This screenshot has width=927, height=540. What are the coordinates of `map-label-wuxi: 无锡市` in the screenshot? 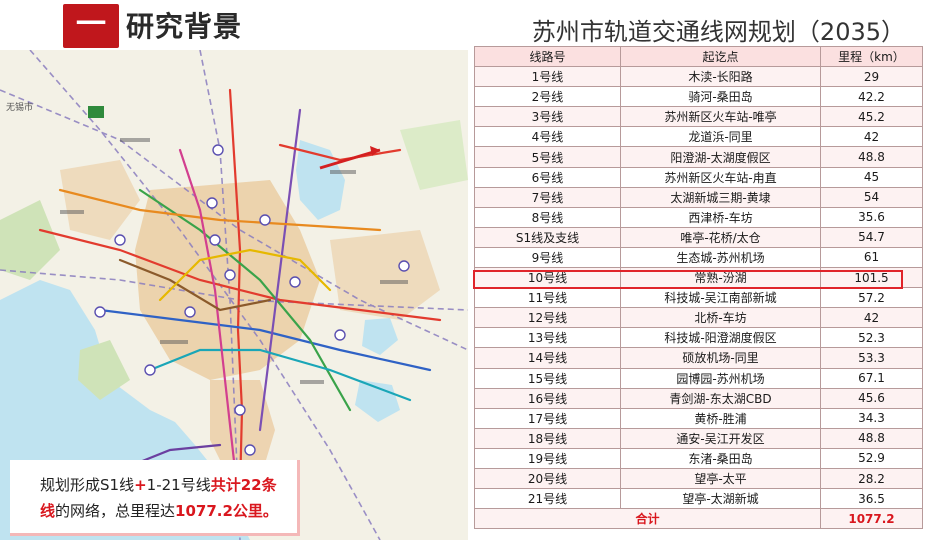 It's located at (19, 107).